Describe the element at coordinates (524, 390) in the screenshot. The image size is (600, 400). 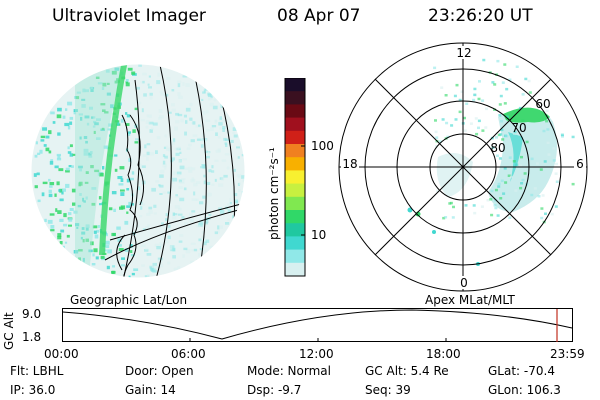
I see `info-glon: GLon: 106.3` at that location.